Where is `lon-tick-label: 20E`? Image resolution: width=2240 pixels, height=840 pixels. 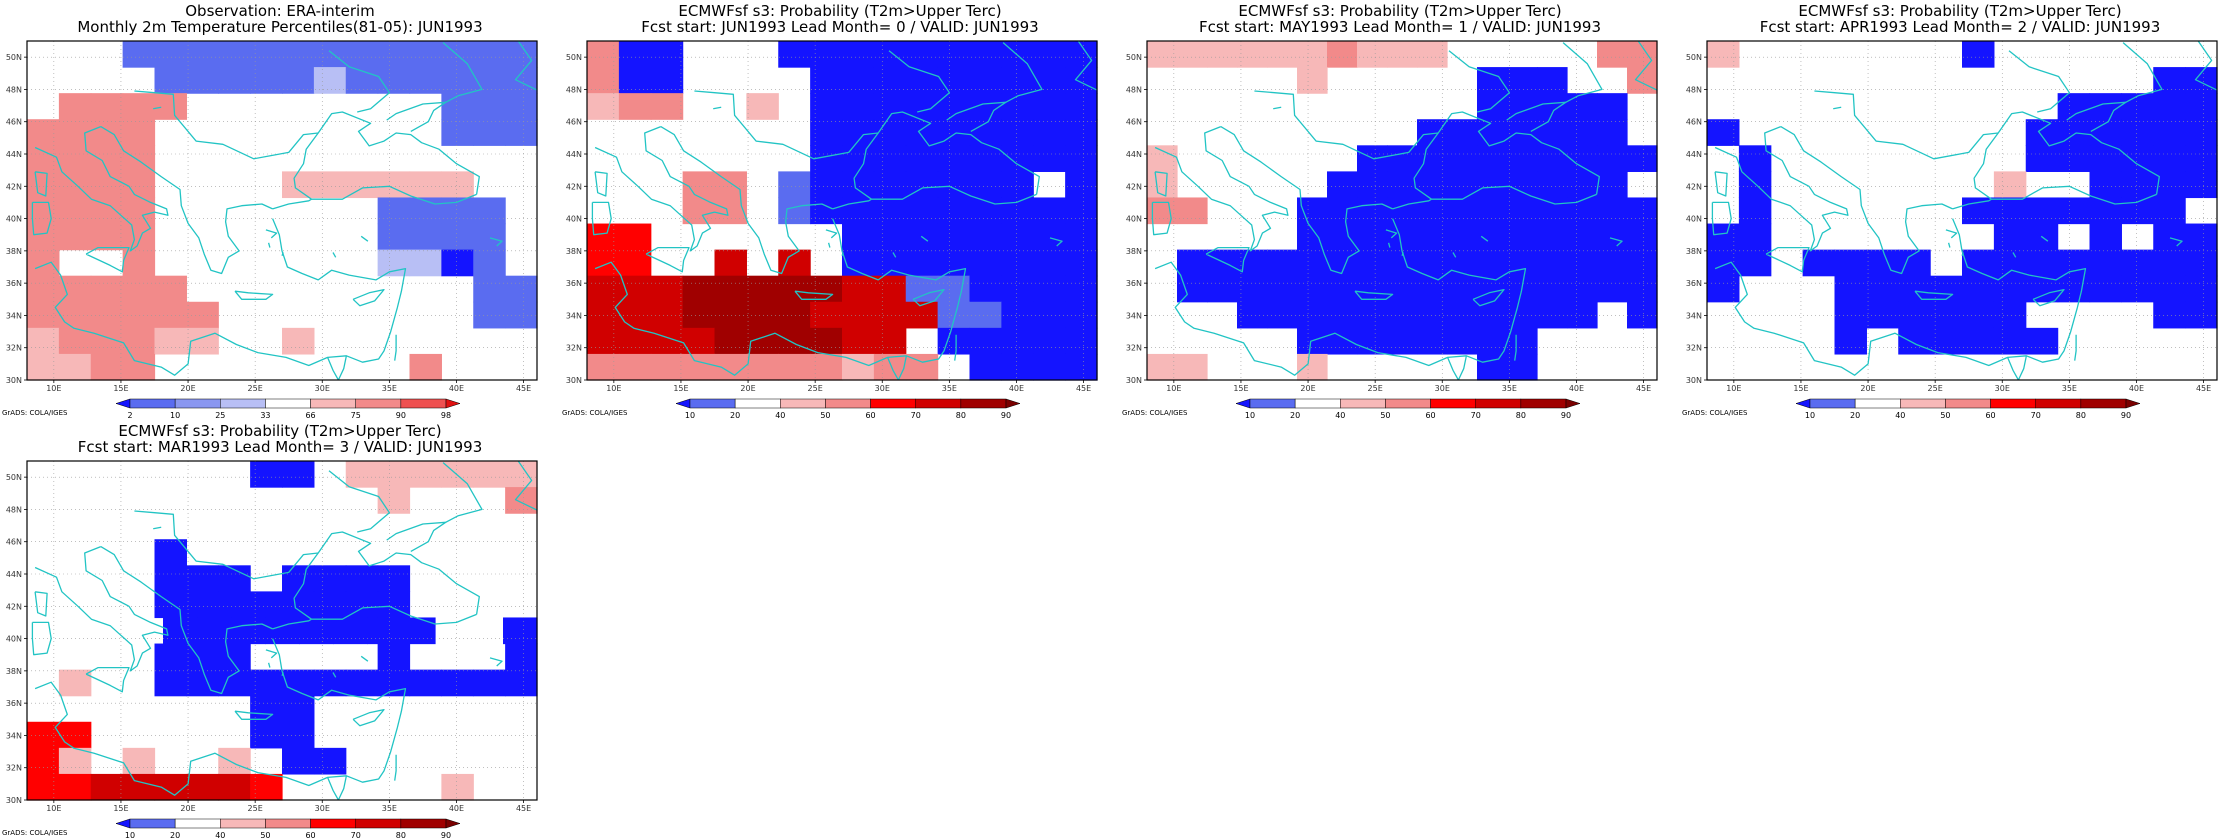
lon-tick-label: 20E is located at coordinates (187, 388).